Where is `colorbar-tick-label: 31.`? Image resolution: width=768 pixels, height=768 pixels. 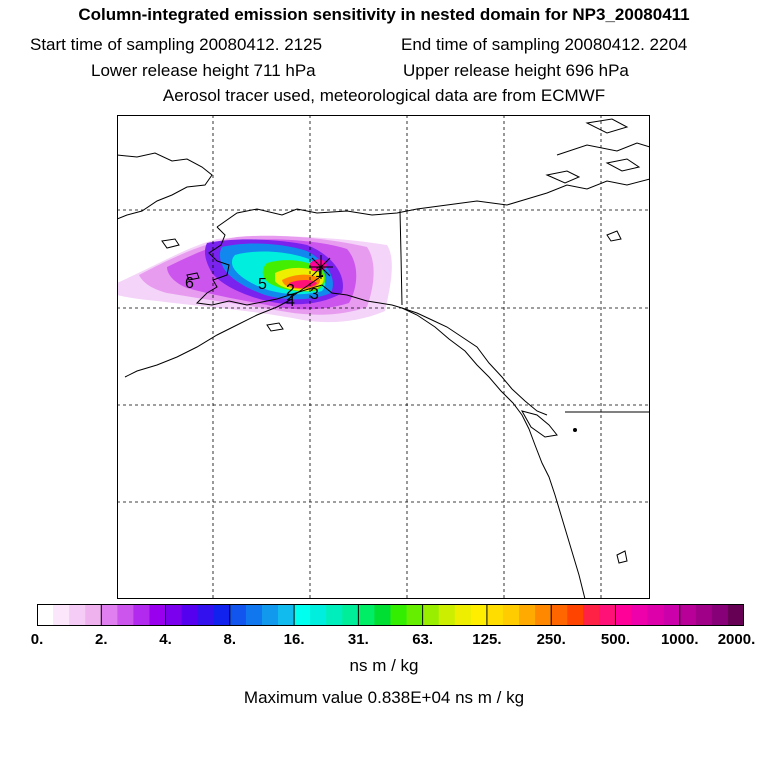 colorbar-tick-label: 31. is located at coordinates (358, 639).